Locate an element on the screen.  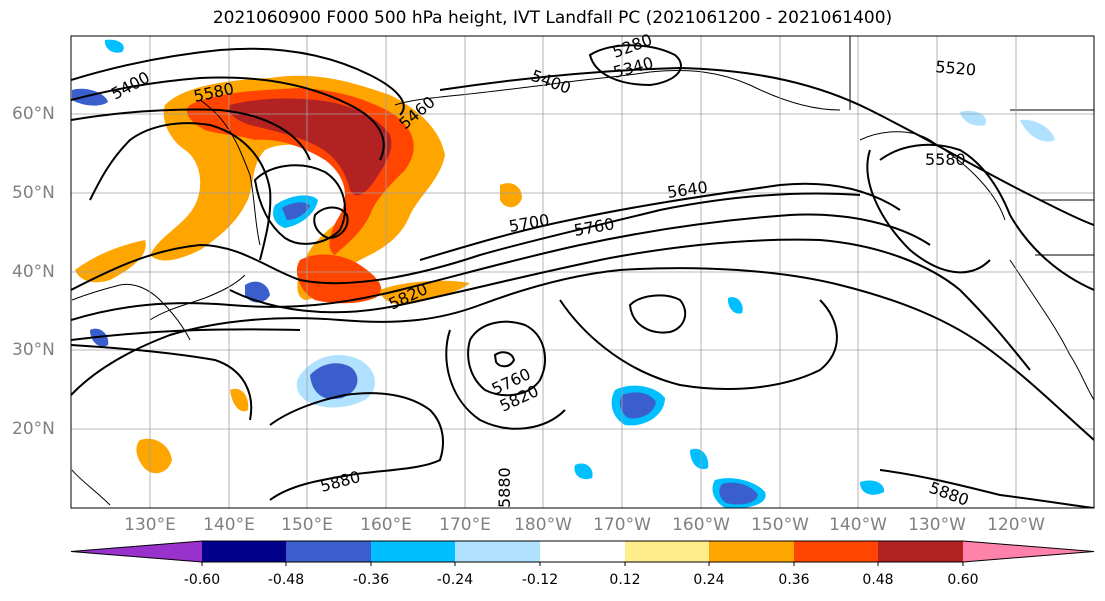
lon-label: 170°E is located at coordinates (465, 525).